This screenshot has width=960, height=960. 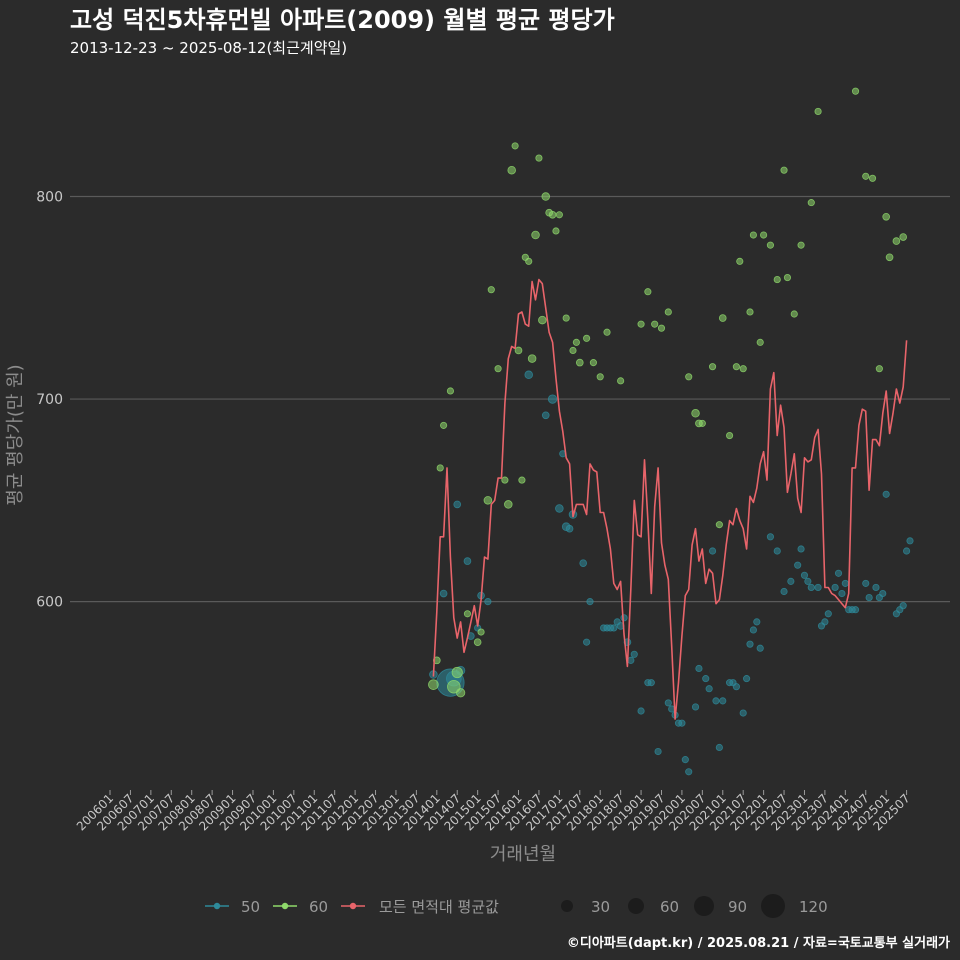 I want to click on y-tick-label: 800, so click(x=49, y=198).